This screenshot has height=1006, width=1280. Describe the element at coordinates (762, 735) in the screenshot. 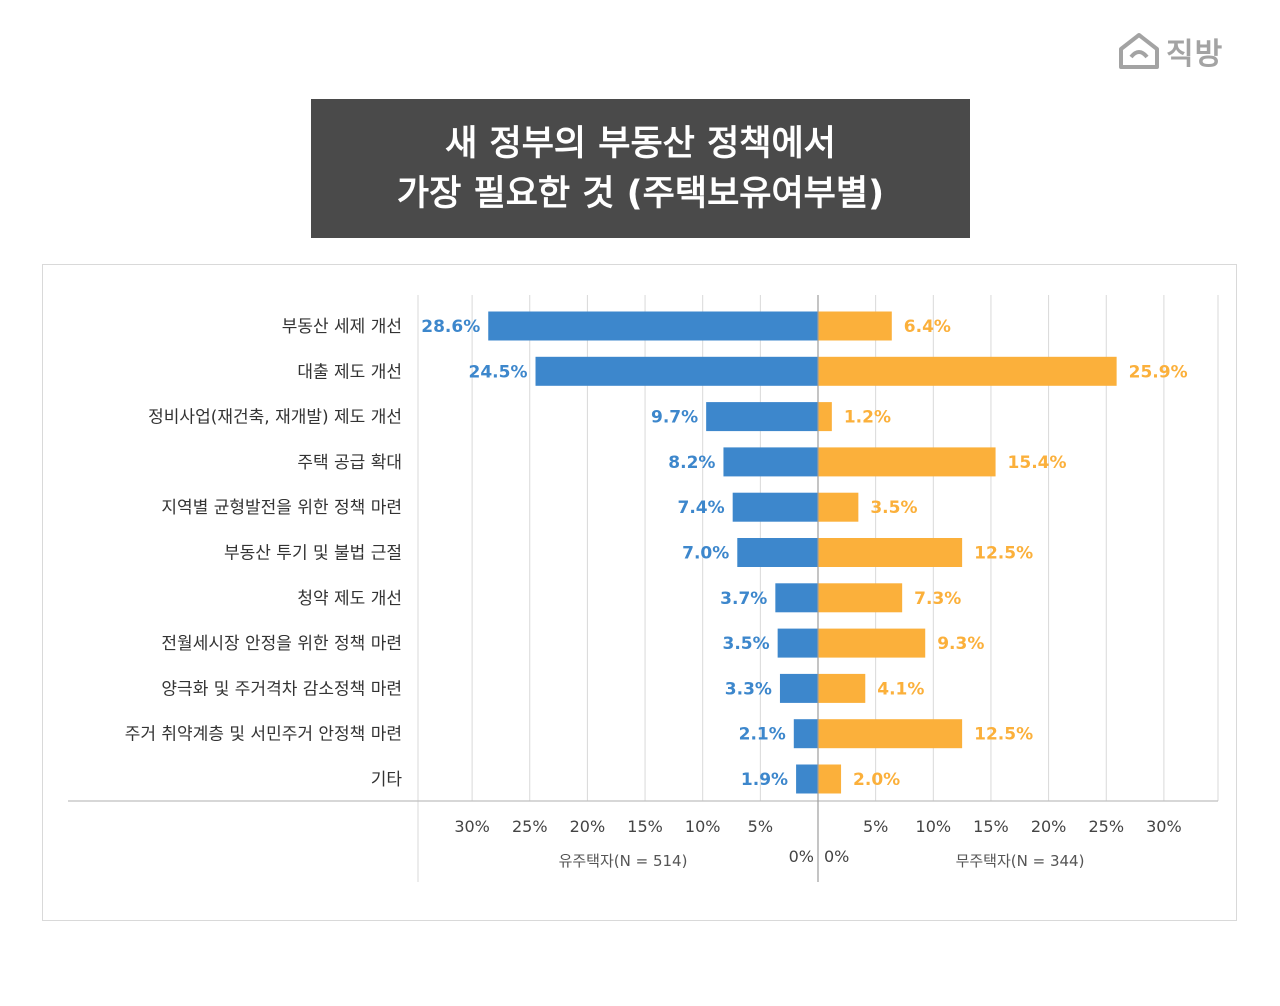

I see `data-label-owner: 2.1%` at that location.